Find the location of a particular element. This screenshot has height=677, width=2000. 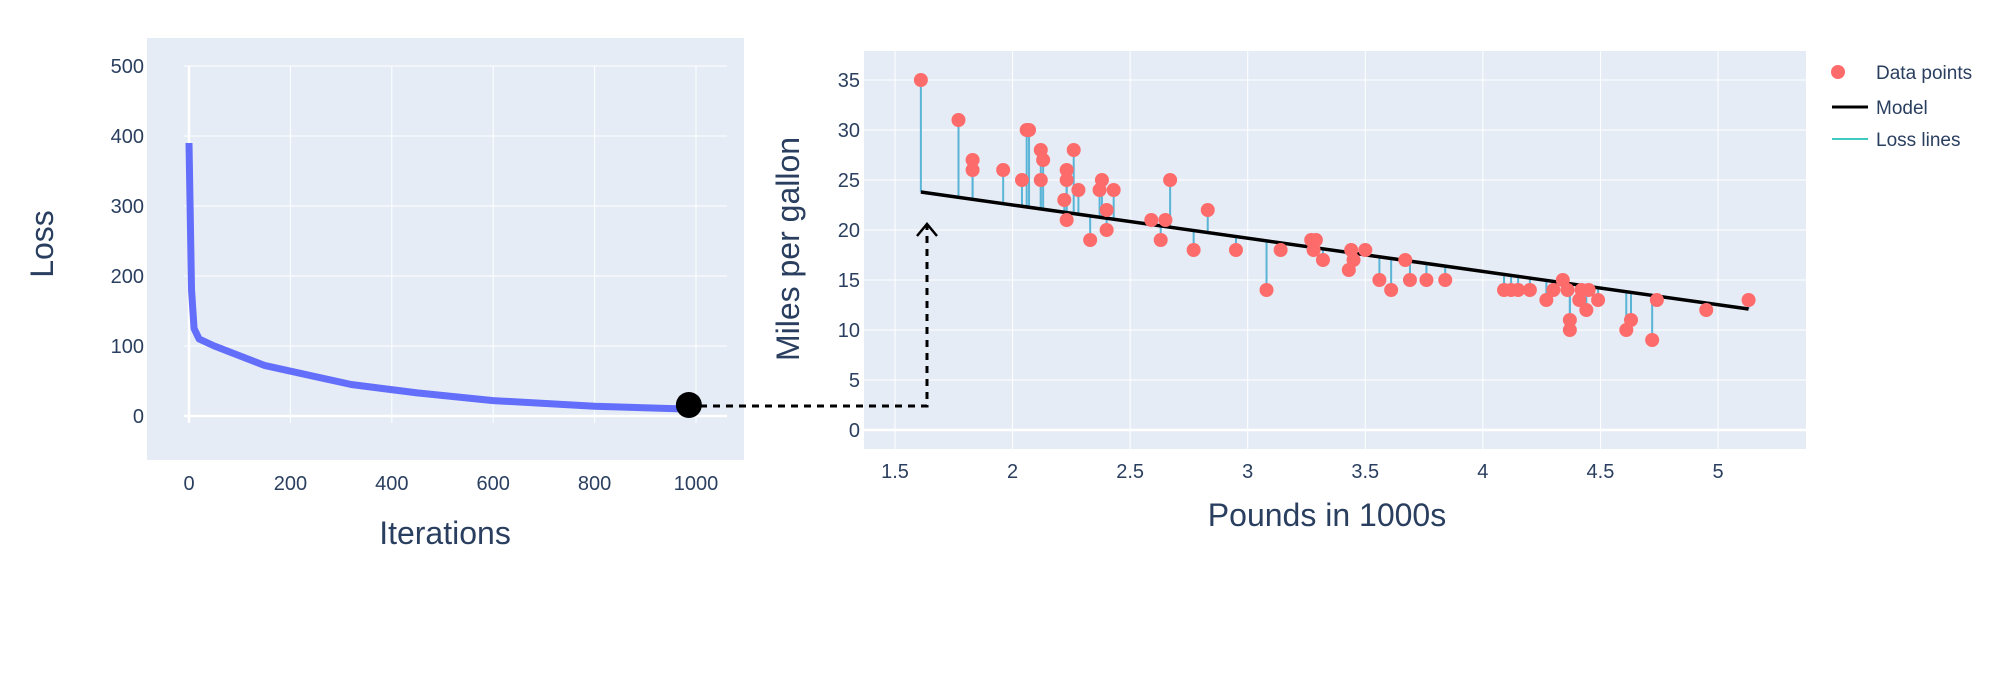

loss-y-tick-label: 0 is located at coordinates (138, 417).